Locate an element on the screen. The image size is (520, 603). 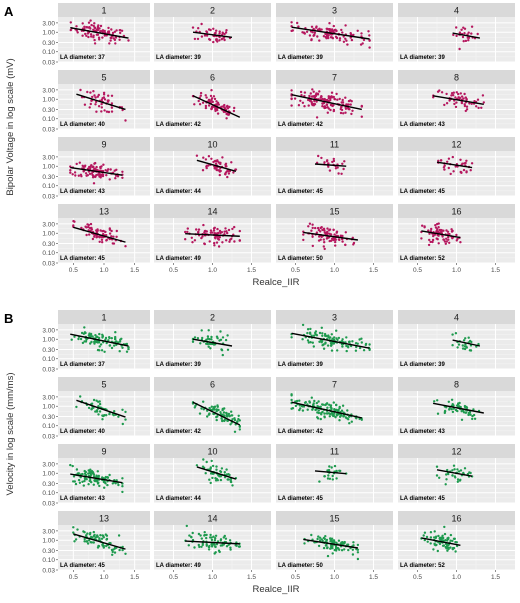
la-diameter-label: LA diameter: 39 is located at coordinates (422, 58).